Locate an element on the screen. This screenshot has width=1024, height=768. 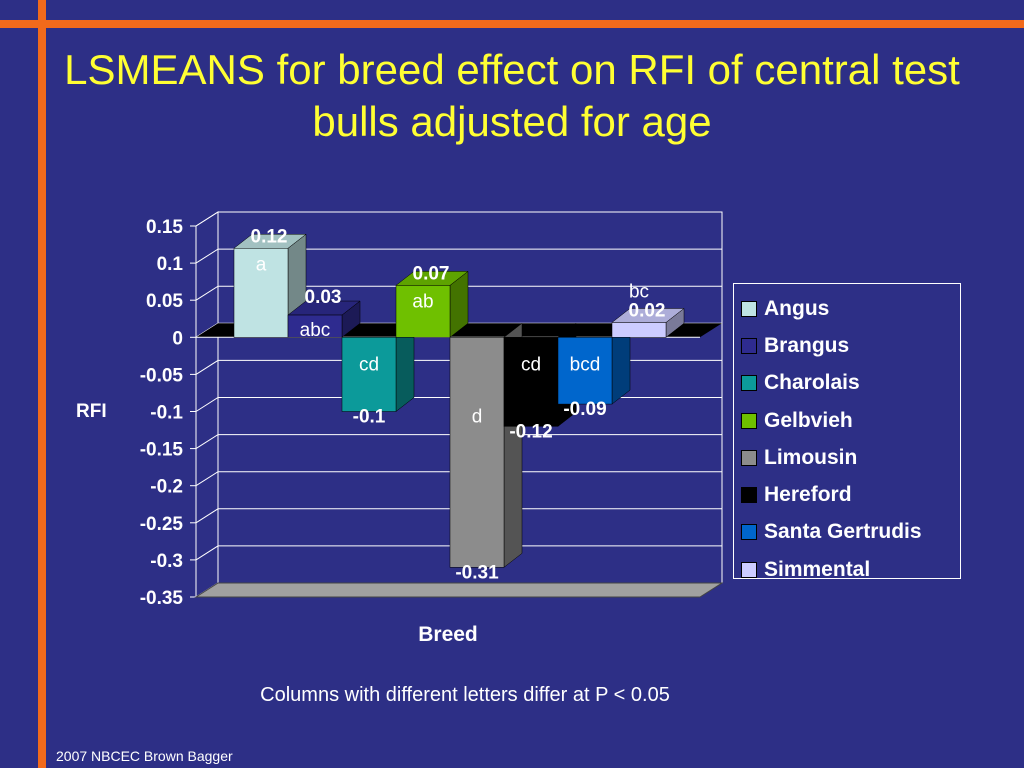
y-tick-label: -0.15 is located at coordinates (162, 450).